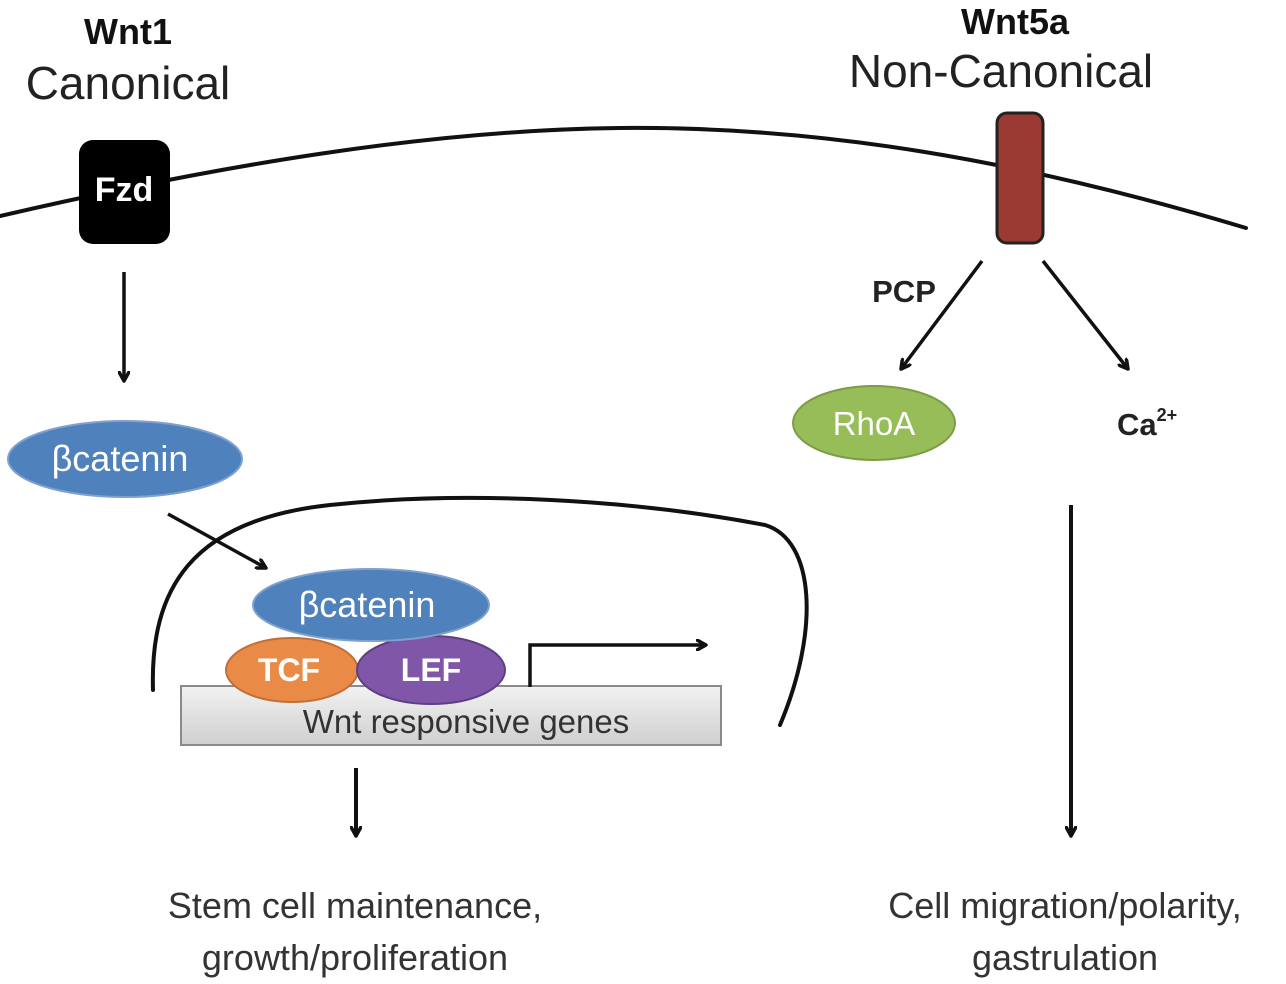  What do you see at coordinates (1065, 905) in the screenshot?
I see `non-canonical-outcome-line-1: Cell migration/polarity,` at bounding box center [1065, 905].